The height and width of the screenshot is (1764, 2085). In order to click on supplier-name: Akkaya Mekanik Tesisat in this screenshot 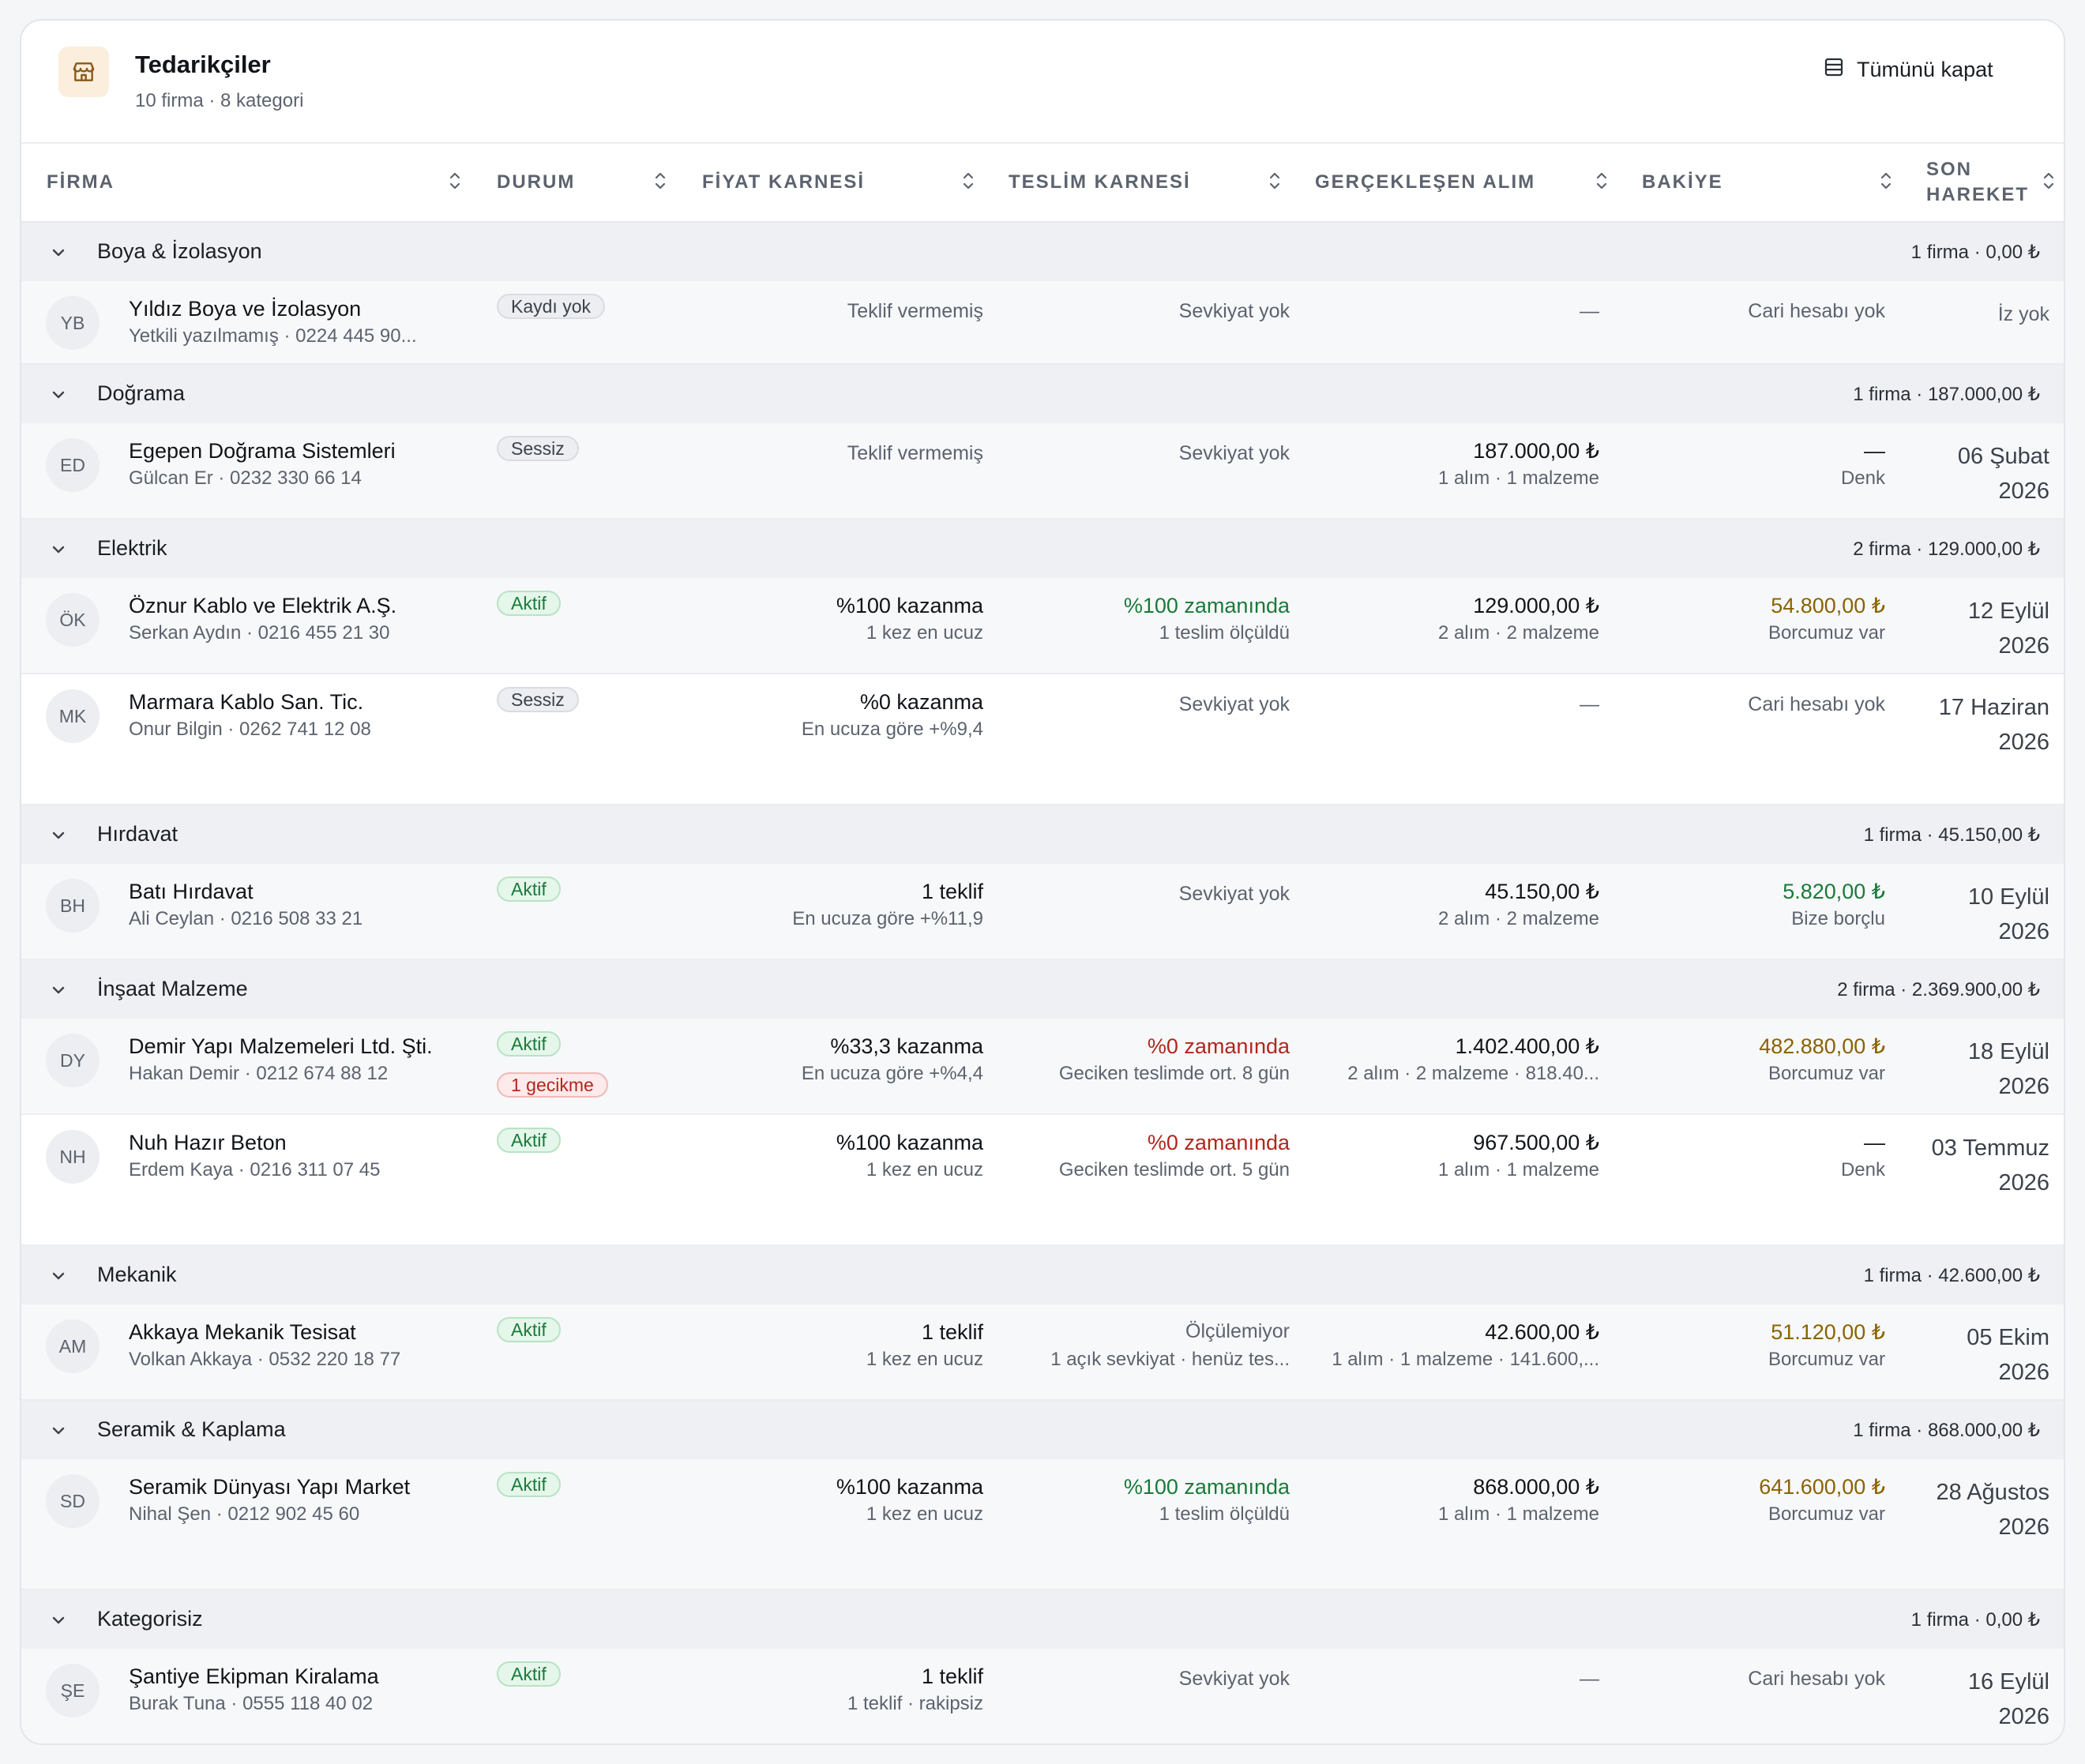, I will do `click(242, 1332)`.